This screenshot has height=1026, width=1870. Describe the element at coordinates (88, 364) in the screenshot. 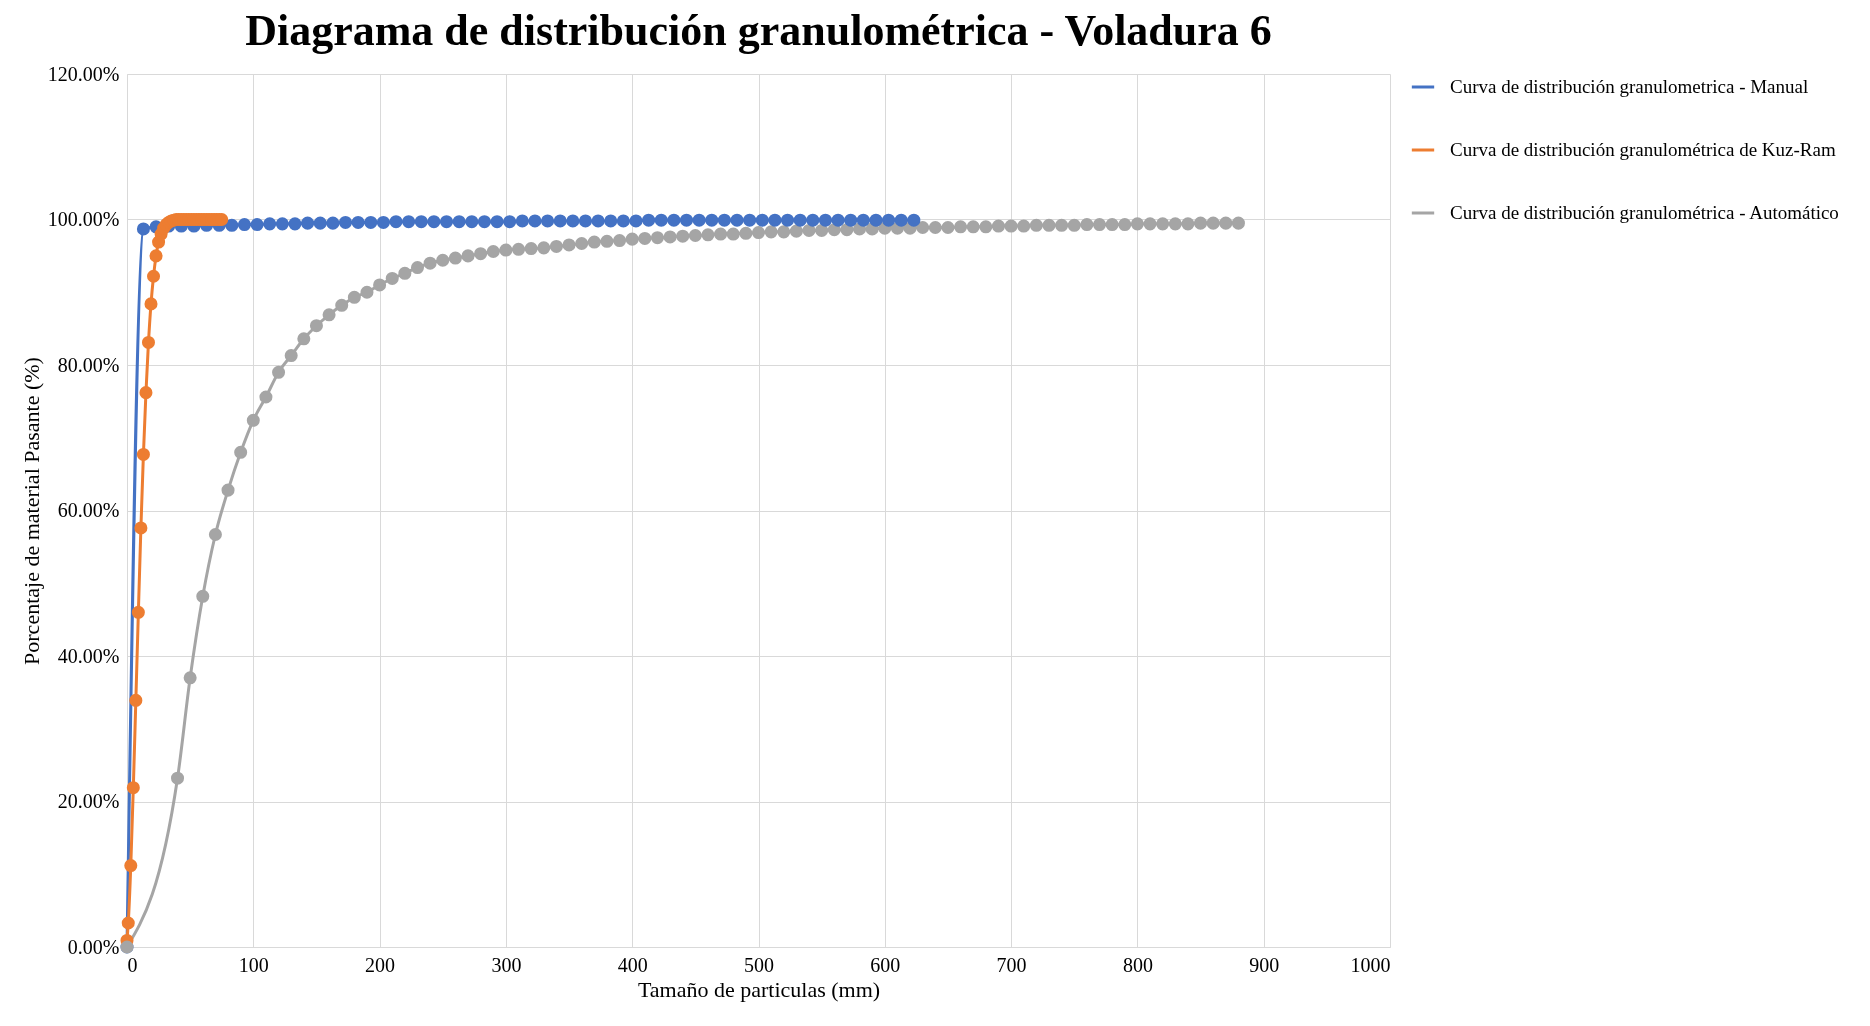

I see `y-tick-label: 80.00%` at that location.